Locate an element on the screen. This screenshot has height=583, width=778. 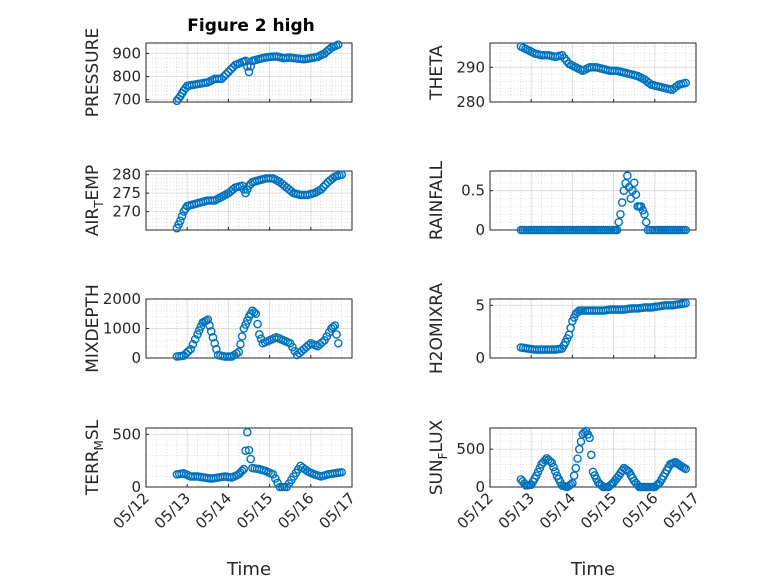
subplot-1: 700 800 900 PRESSURE is located at coordinates (218, 72).